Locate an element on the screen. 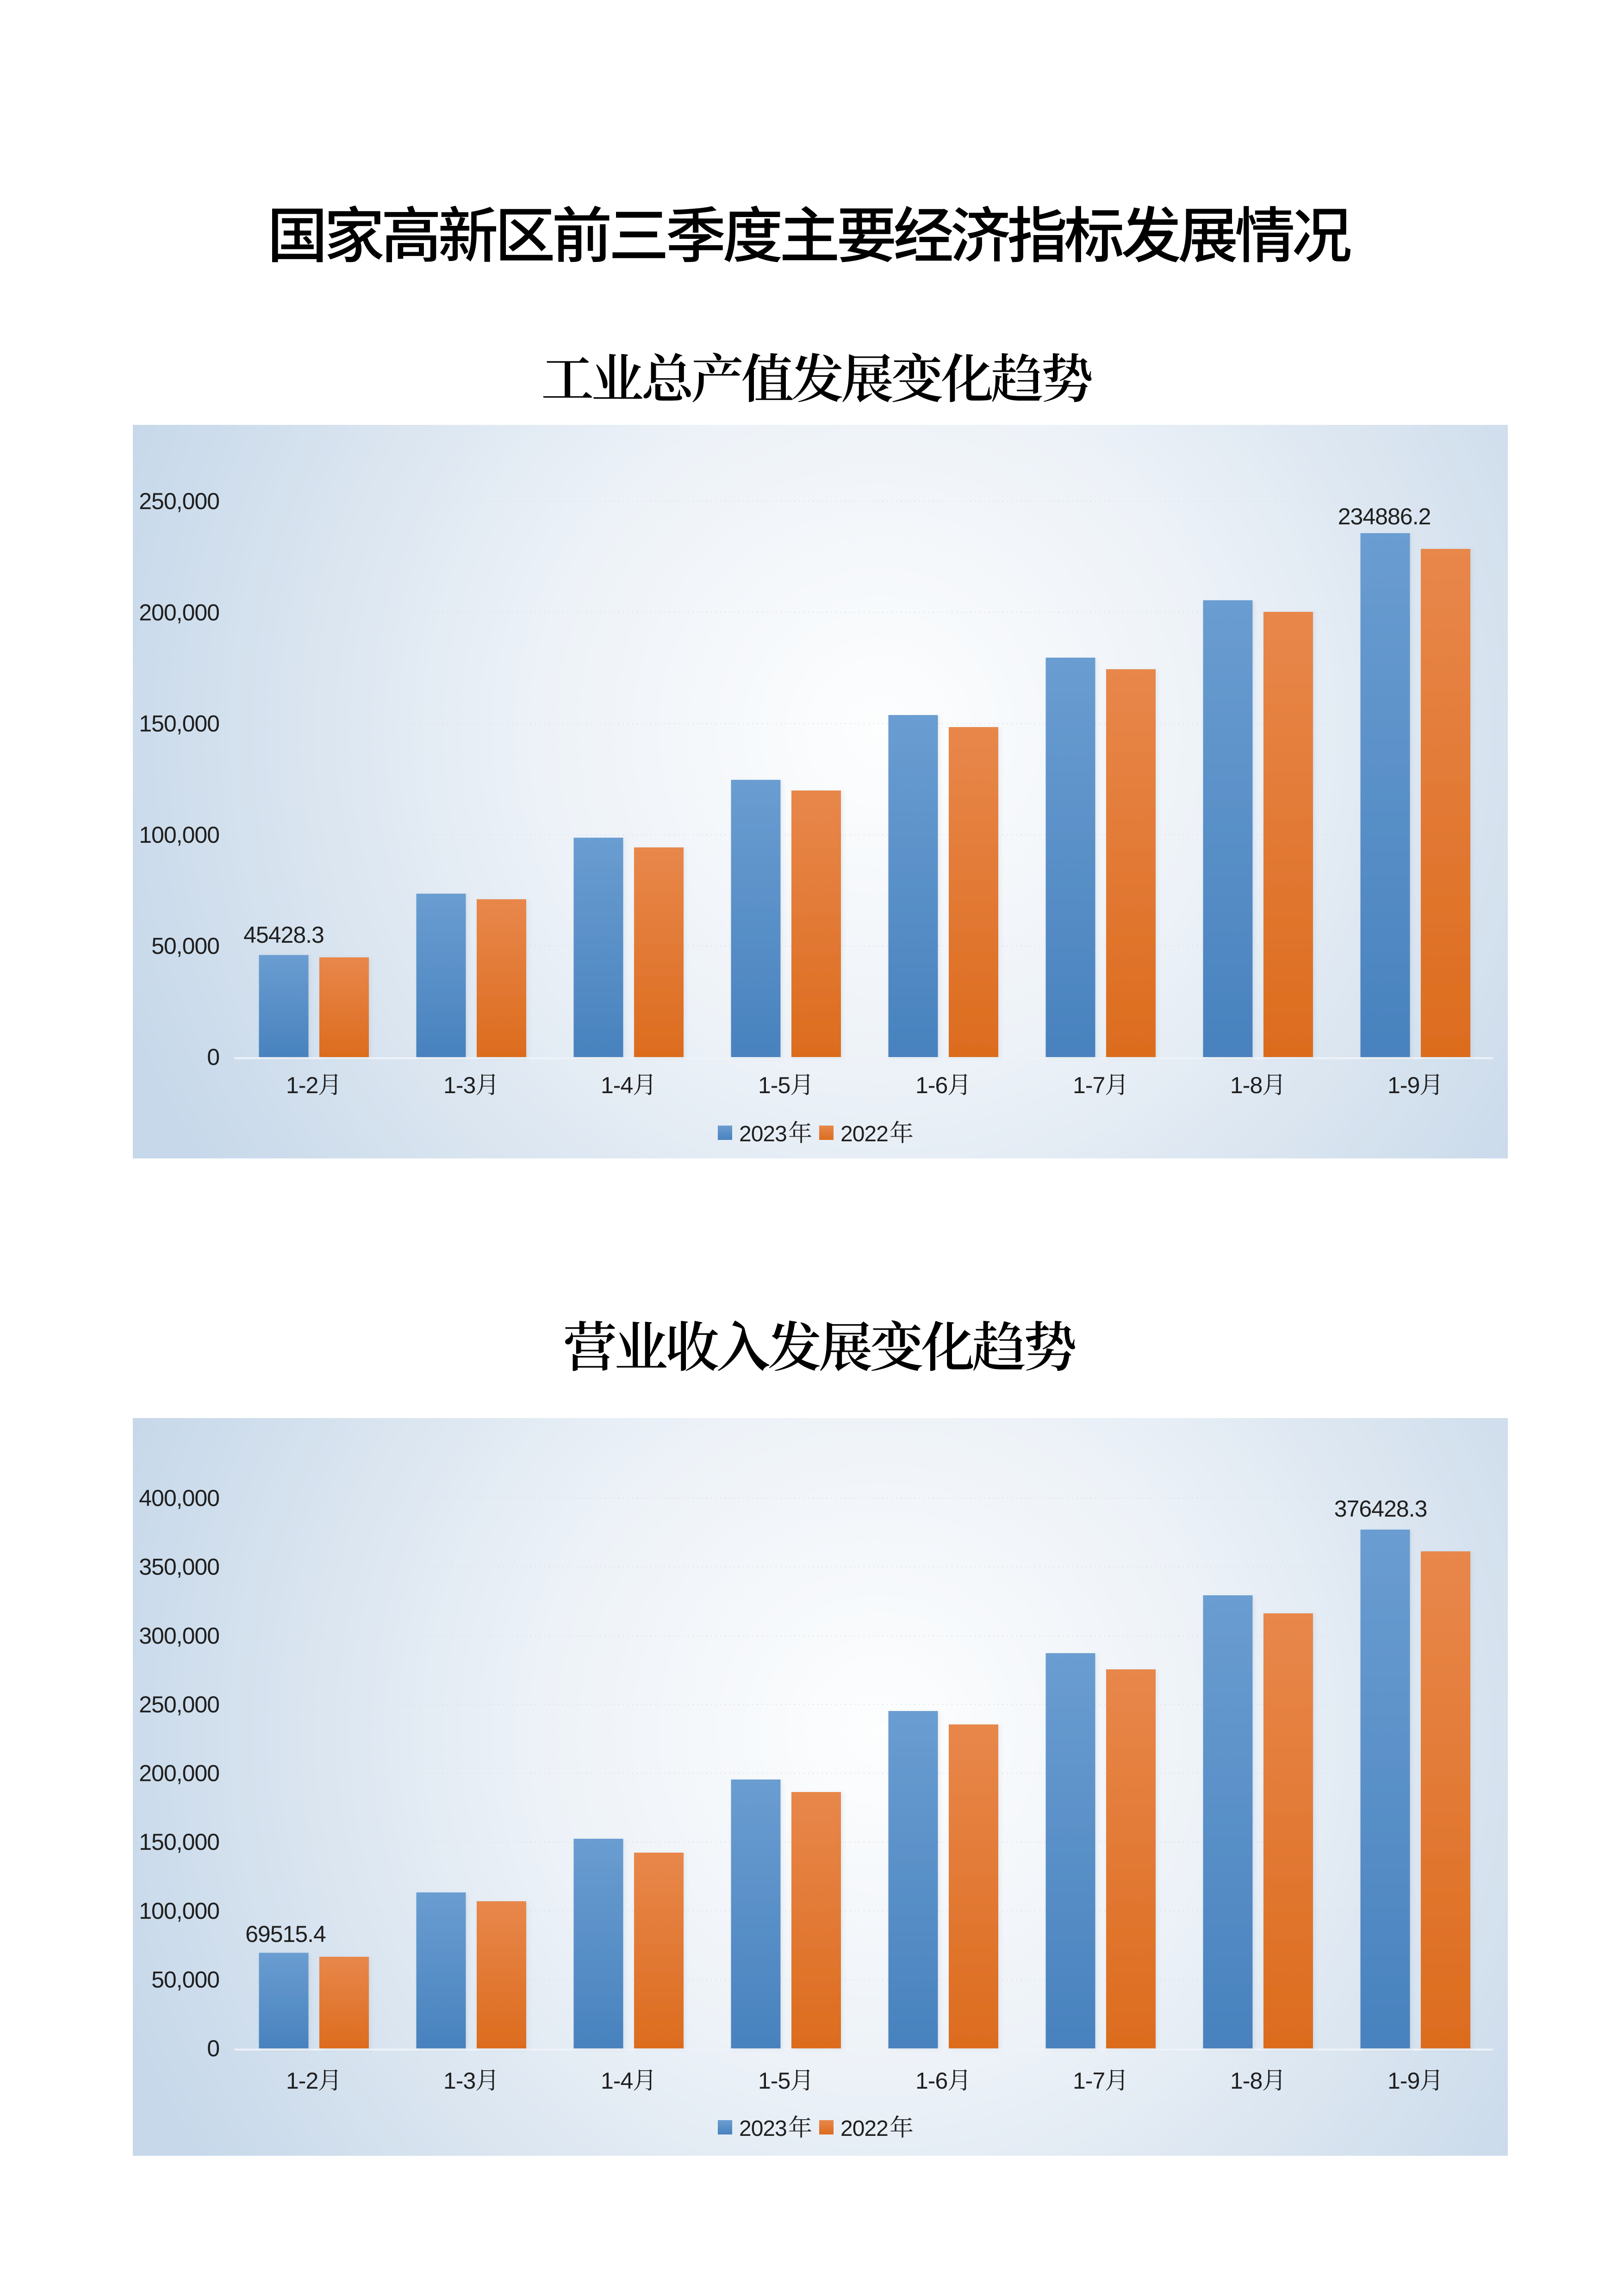 Image resolution: width=1624 pixels, height=2296 pixels. svg-text: 45428.3 is located at coordinates (283, 935).